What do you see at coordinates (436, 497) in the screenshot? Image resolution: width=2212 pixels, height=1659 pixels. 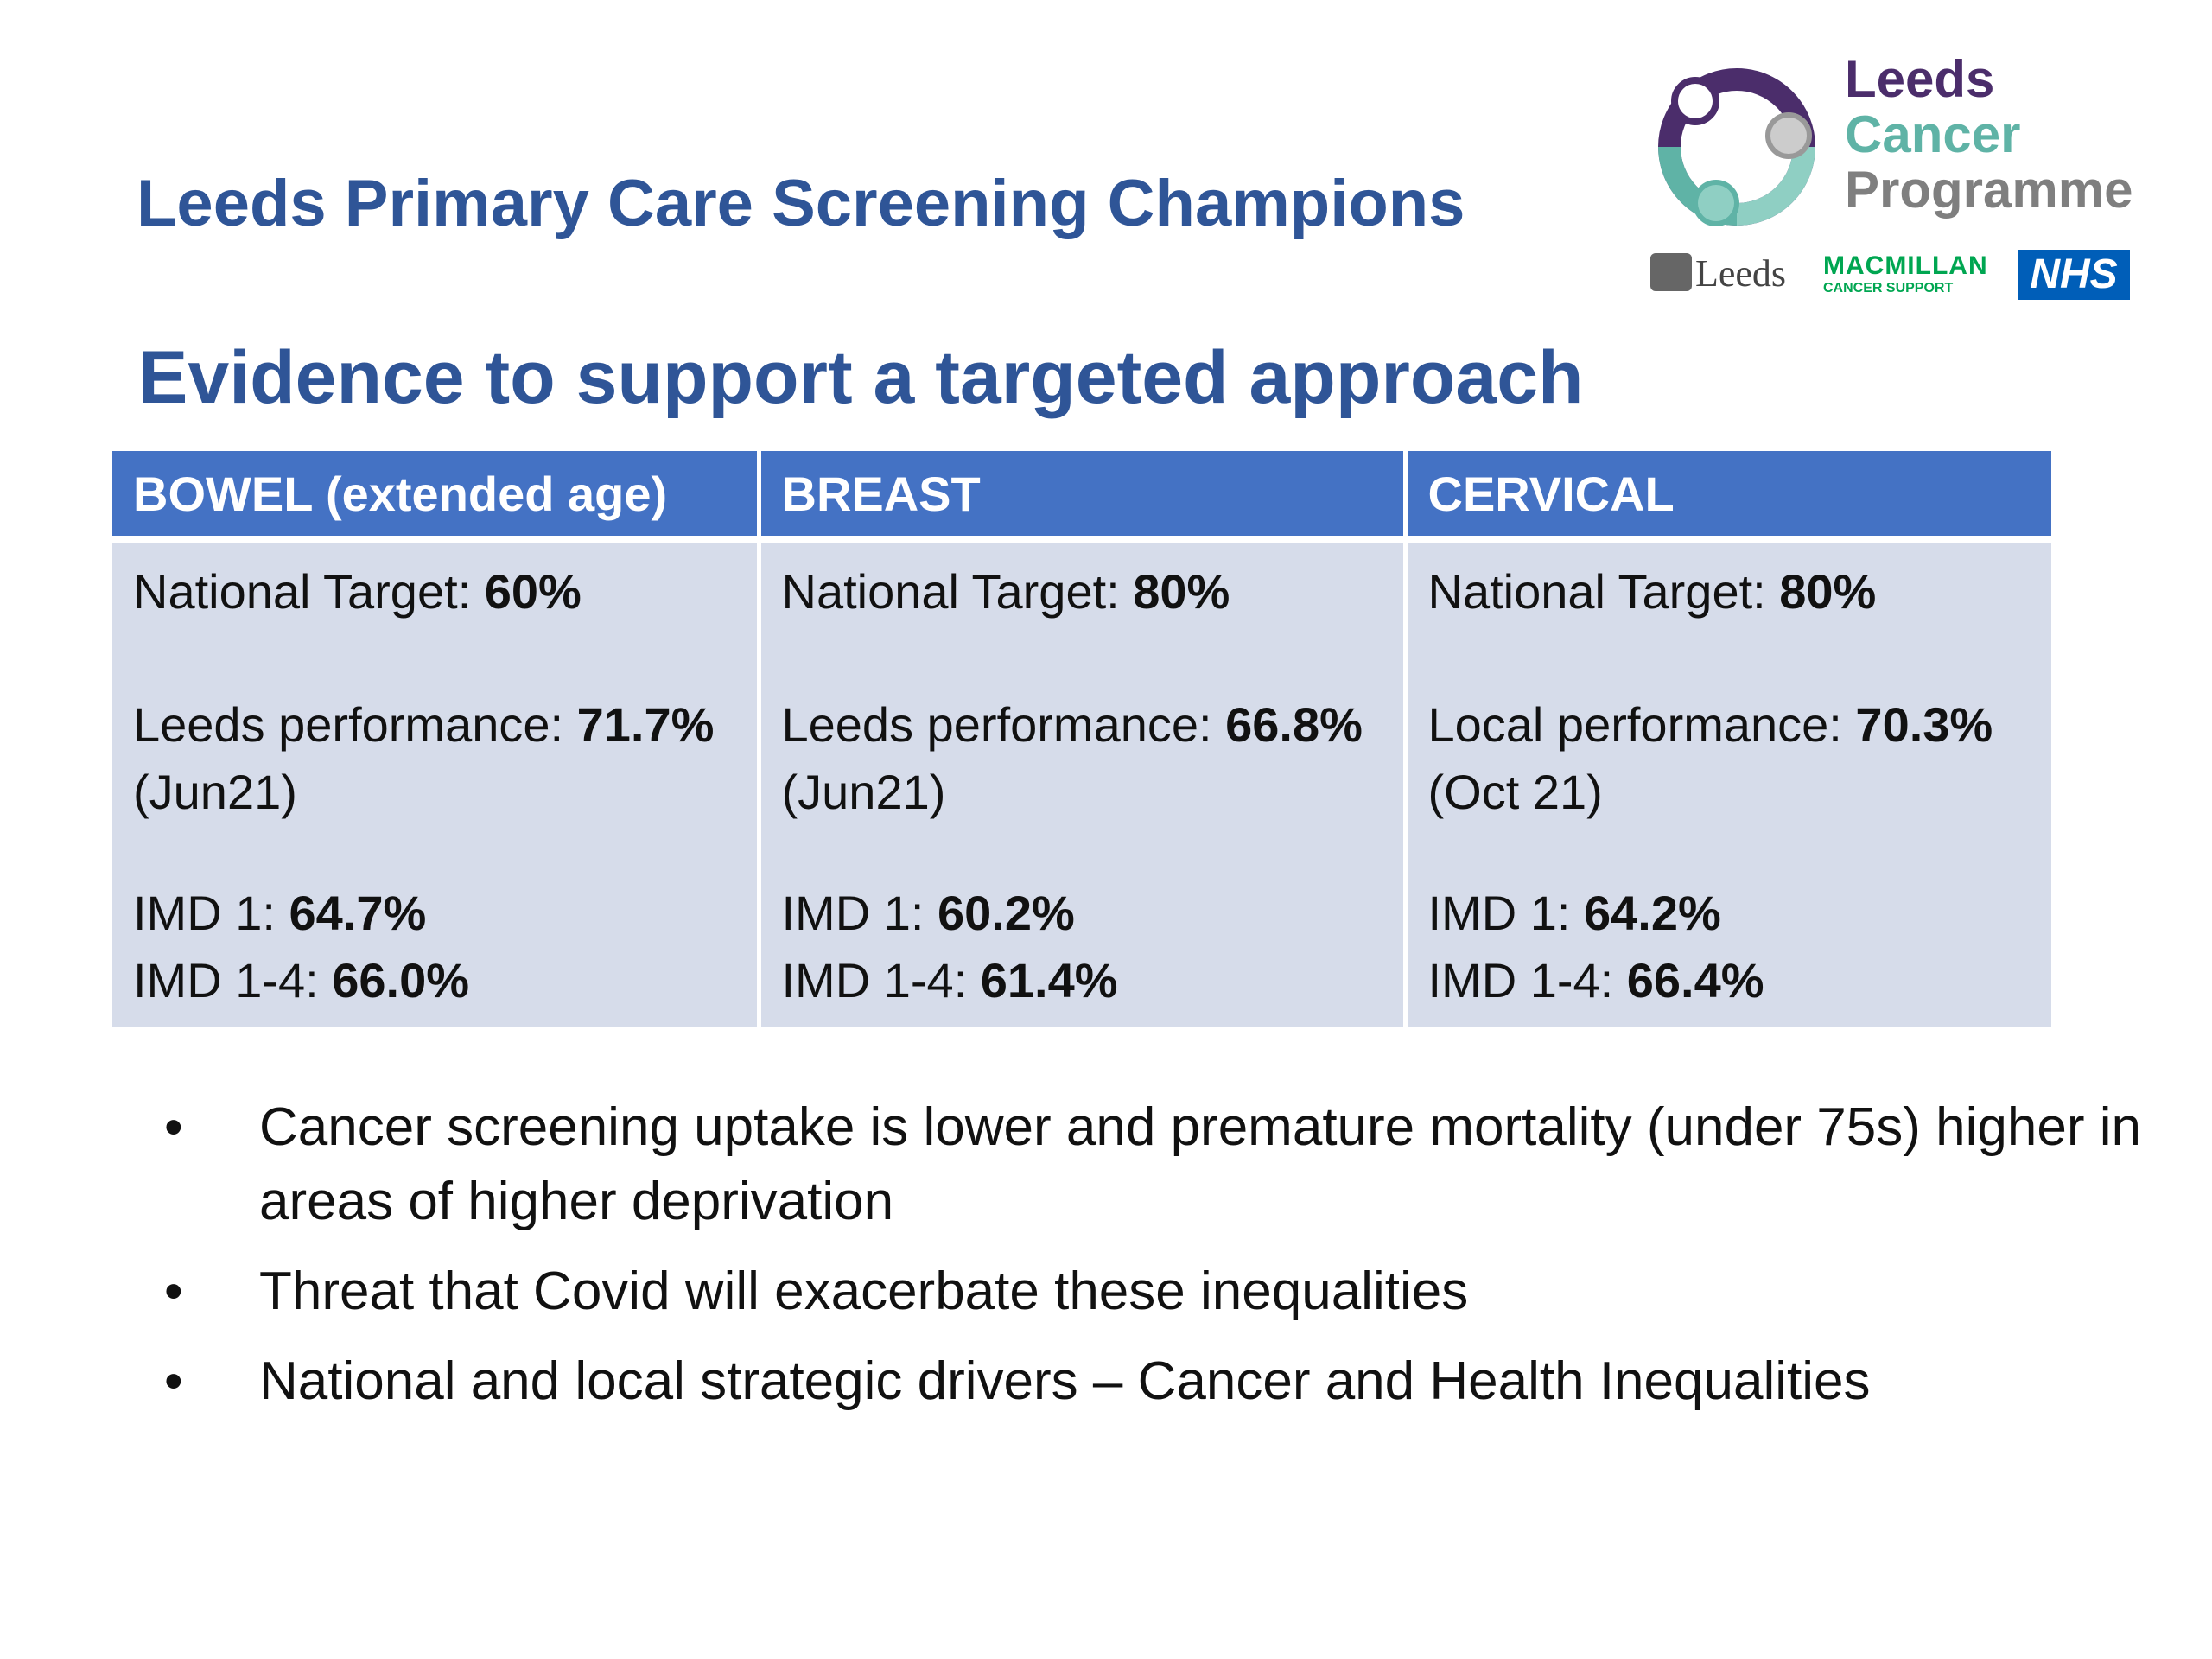 I see `column-header-bowel: BOWEL (extended age)` at bounding box center [436, 497].